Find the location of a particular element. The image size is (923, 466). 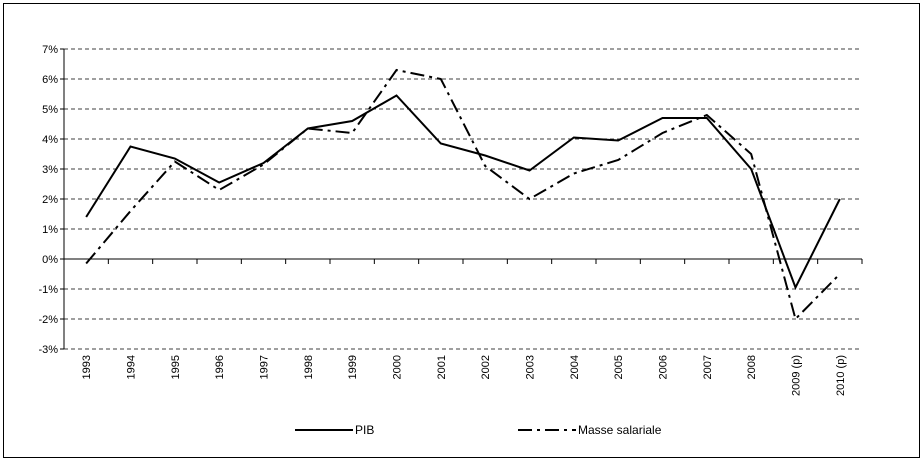

x-tick-label: 2010 (p) is located at coordinates (841, 375).